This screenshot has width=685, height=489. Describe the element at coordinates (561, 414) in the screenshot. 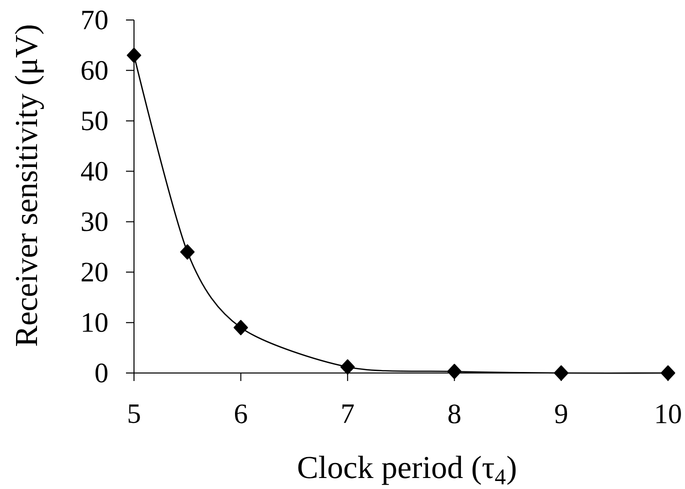

I see `x-tick-label: 9` at that location.